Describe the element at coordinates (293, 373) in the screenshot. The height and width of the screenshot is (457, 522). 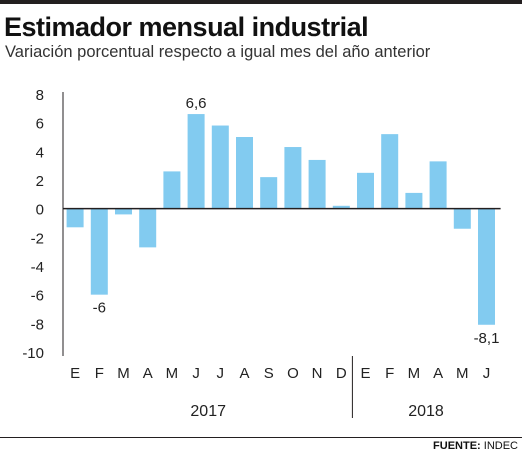
I see `x-tick-label: O` at that location.